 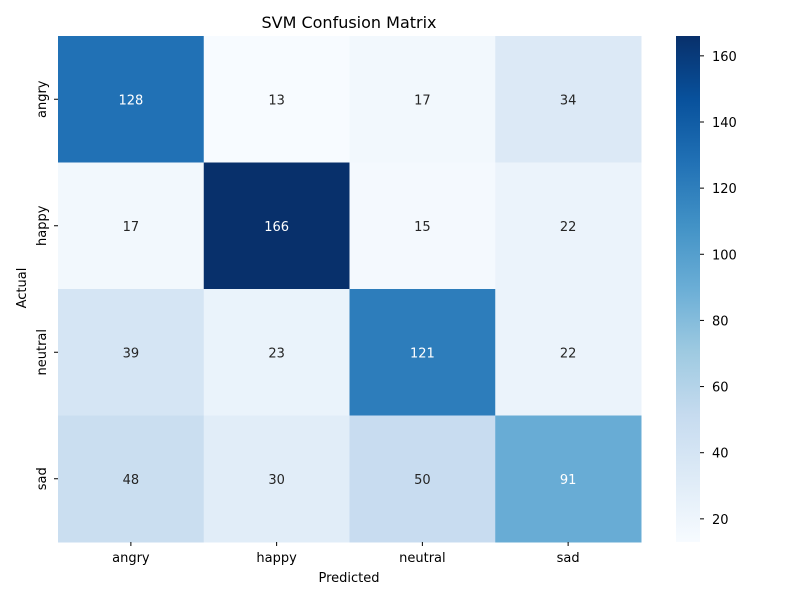 What do you see at coordinates (348, 578) in the screenshot?
I see `x-axis-label: Predicted` at bounding box center [348, 578].